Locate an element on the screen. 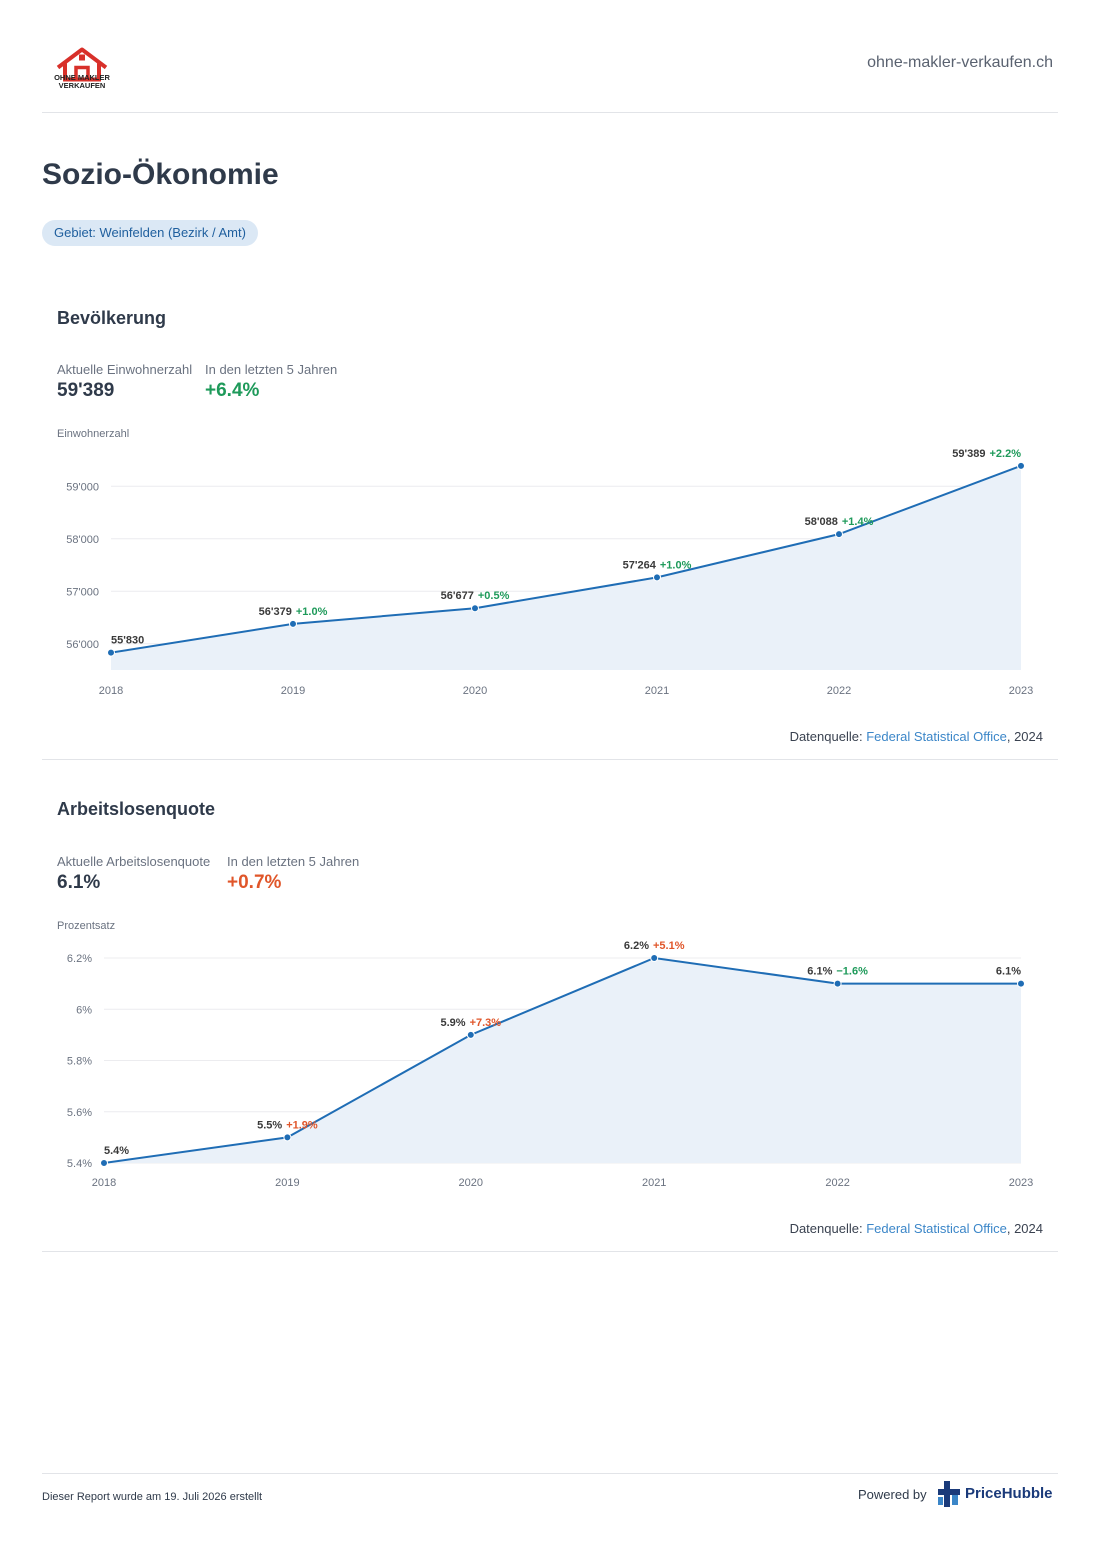 This screenshot has width=1100, height=1555. unemployment-change-value: +0.7% is located at coordinates (254, 882).